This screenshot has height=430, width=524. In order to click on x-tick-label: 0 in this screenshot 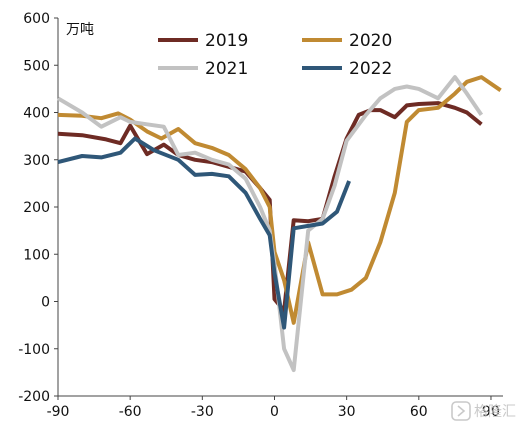, I will do `click(274, 412)`.